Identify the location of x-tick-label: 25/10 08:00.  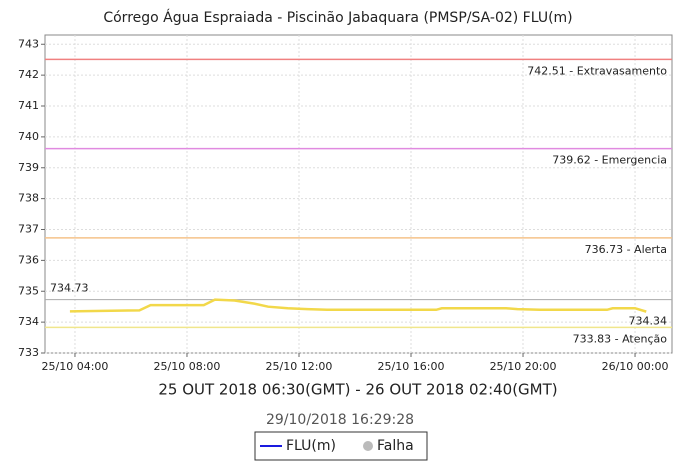
(187, 366).